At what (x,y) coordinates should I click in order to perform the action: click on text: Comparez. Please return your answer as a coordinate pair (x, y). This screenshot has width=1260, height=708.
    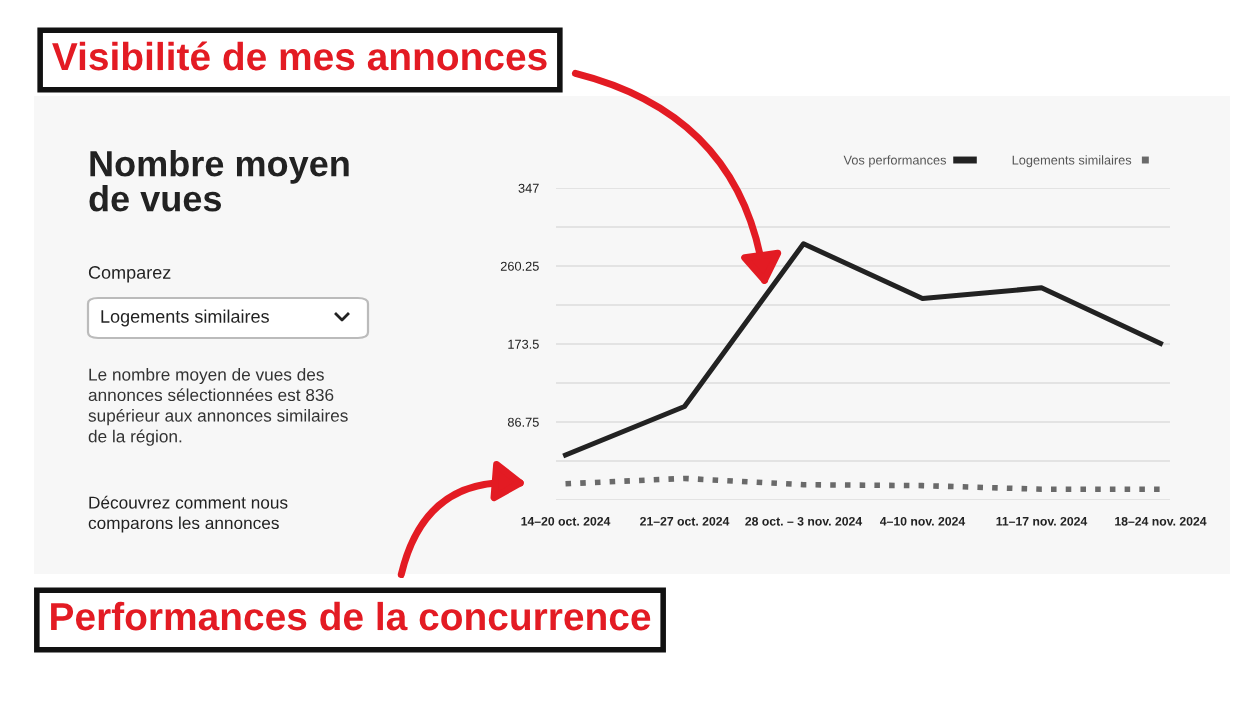
    Looking at the image, I should click on (129, 274).